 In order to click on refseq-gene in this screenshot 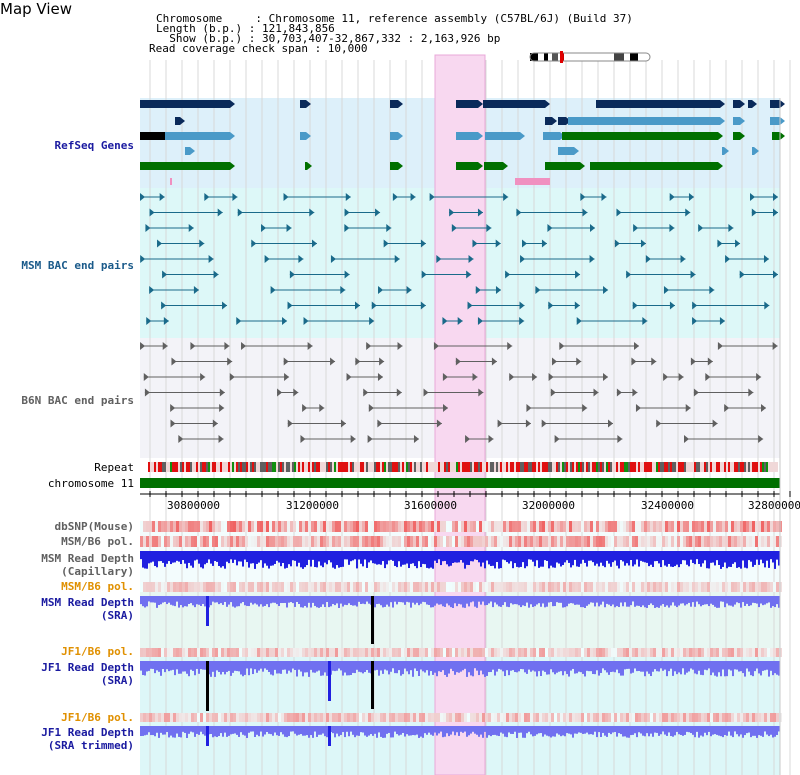, I will do `click(187, 151)`.